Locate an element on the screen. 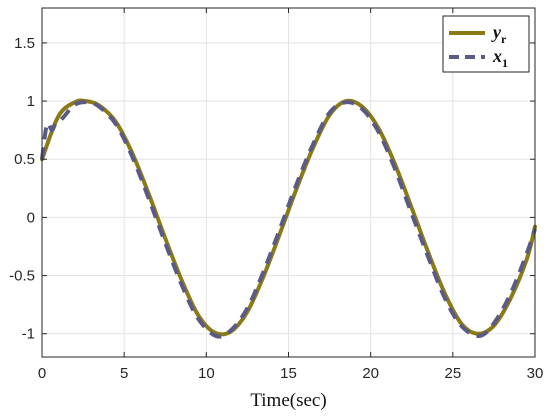 This screenshot has height=417, width=550. legend-label-yr: yr is located at coordinates (499, 34).